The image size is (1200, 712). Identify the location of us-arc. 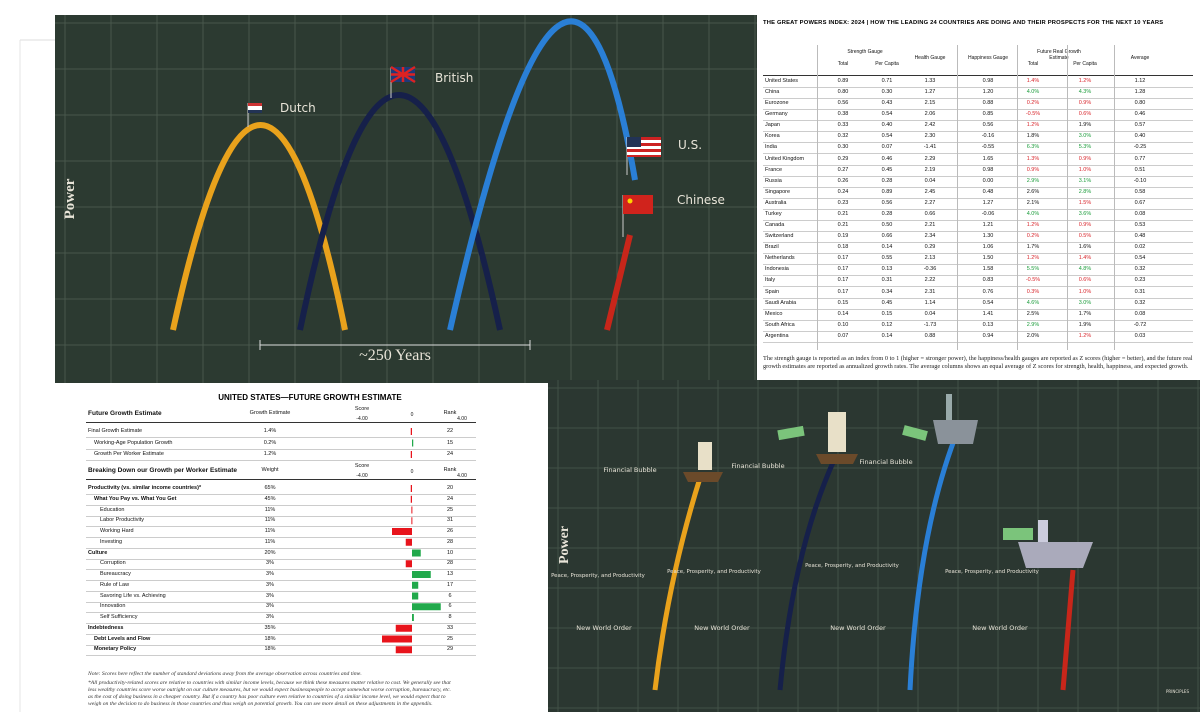
(542, 174).